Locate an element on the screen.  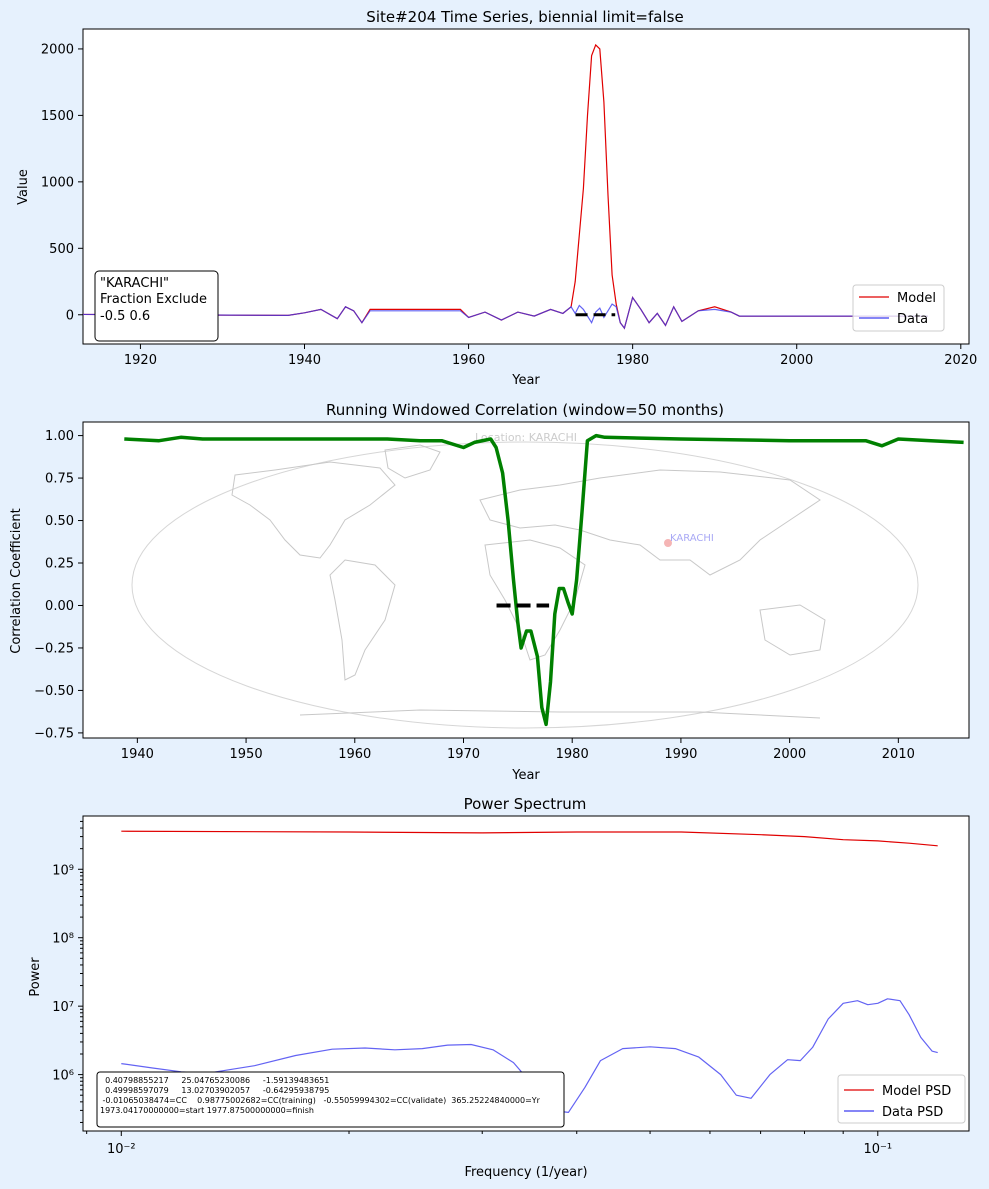
psd-x-axis: 10⁻² 10⁻¹ is located at coordinates (489, 1144).